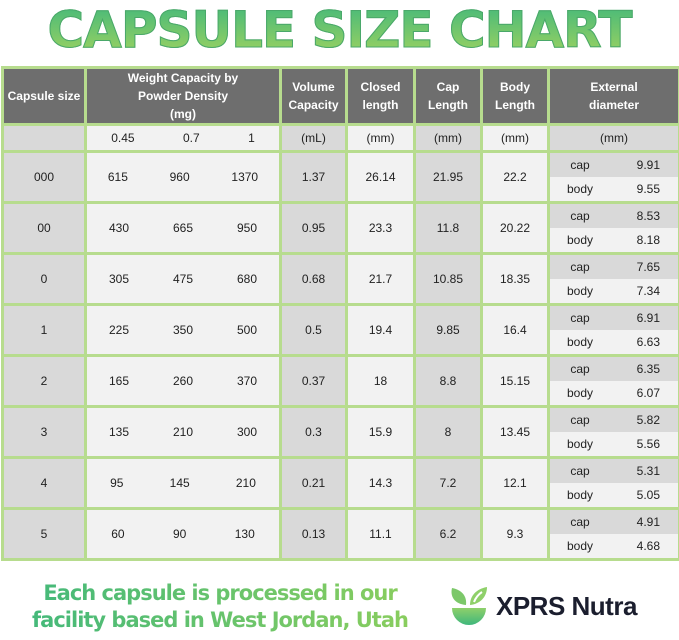 This screenshot has height=640, width=679. Describe the element at coordinates (614, 216) in the screenshot. I see `ext-cap-row: cap 8.53` at that location.